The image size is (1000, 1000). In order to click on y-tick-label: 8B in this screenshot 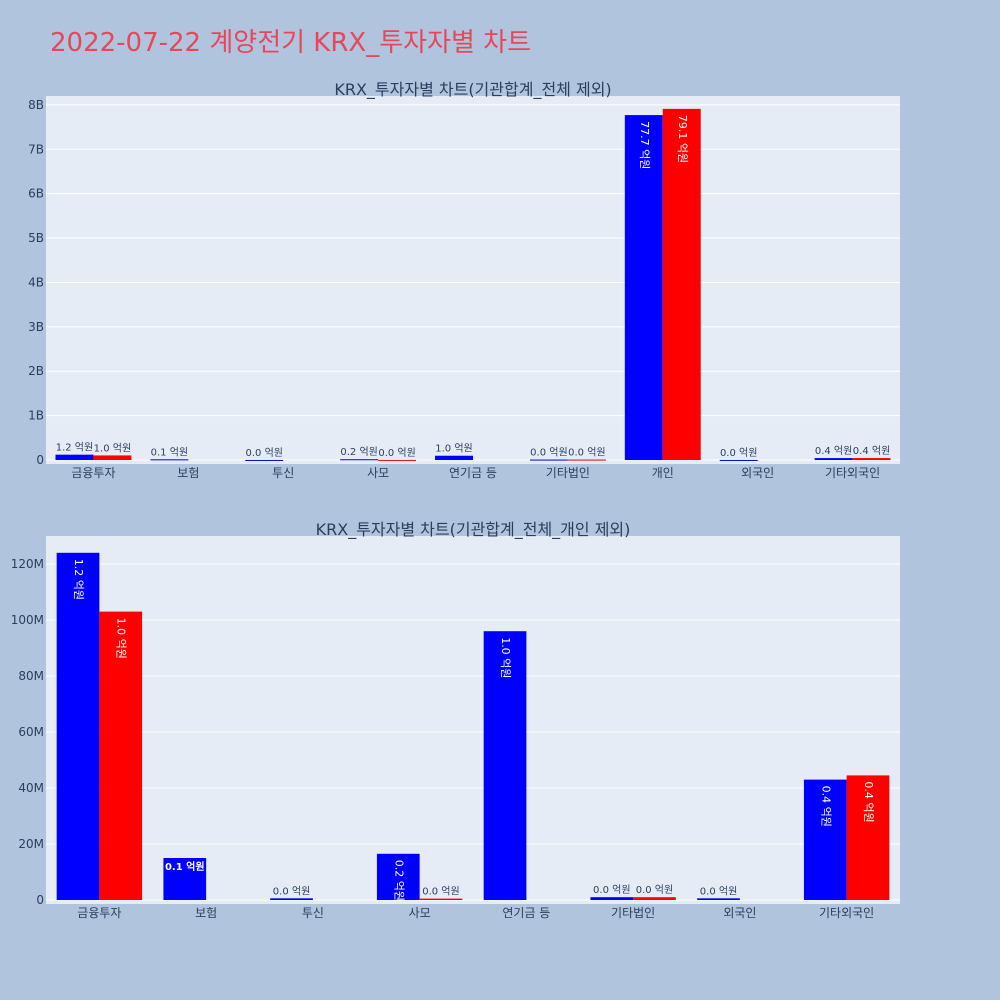, I will do `click(36, 105)`.